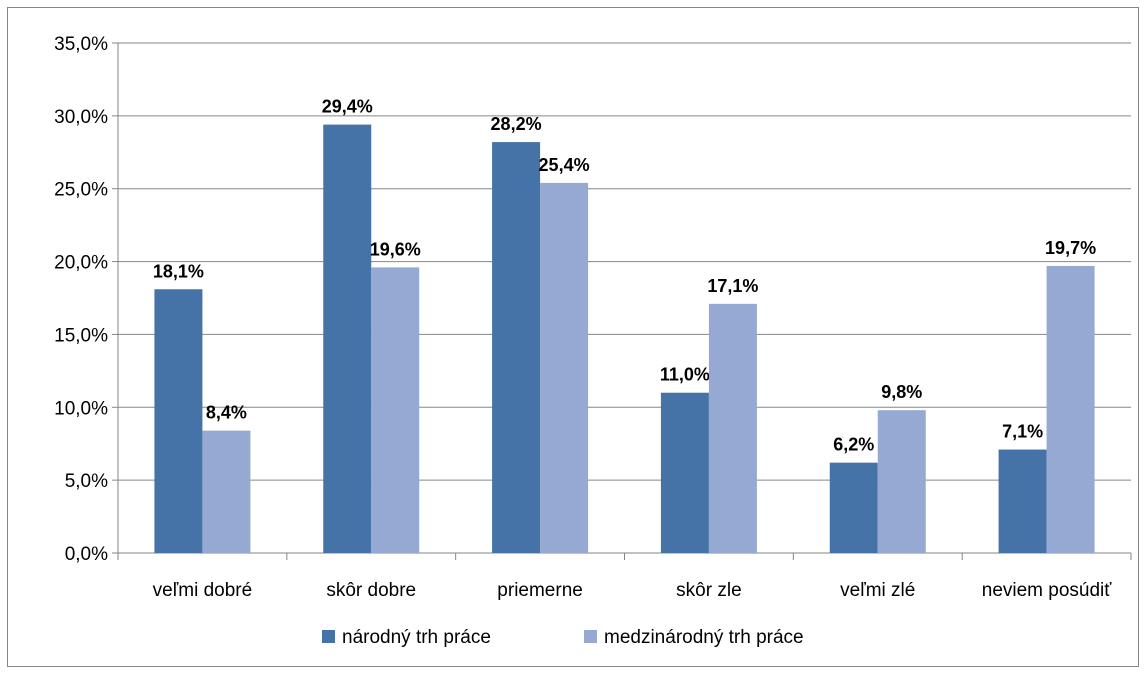 The height and width of the screenshot is (676, 1148). Describe the element at coordinates (1070, 248) in the screenshot. I see `data-label: 19,7%` at that location.